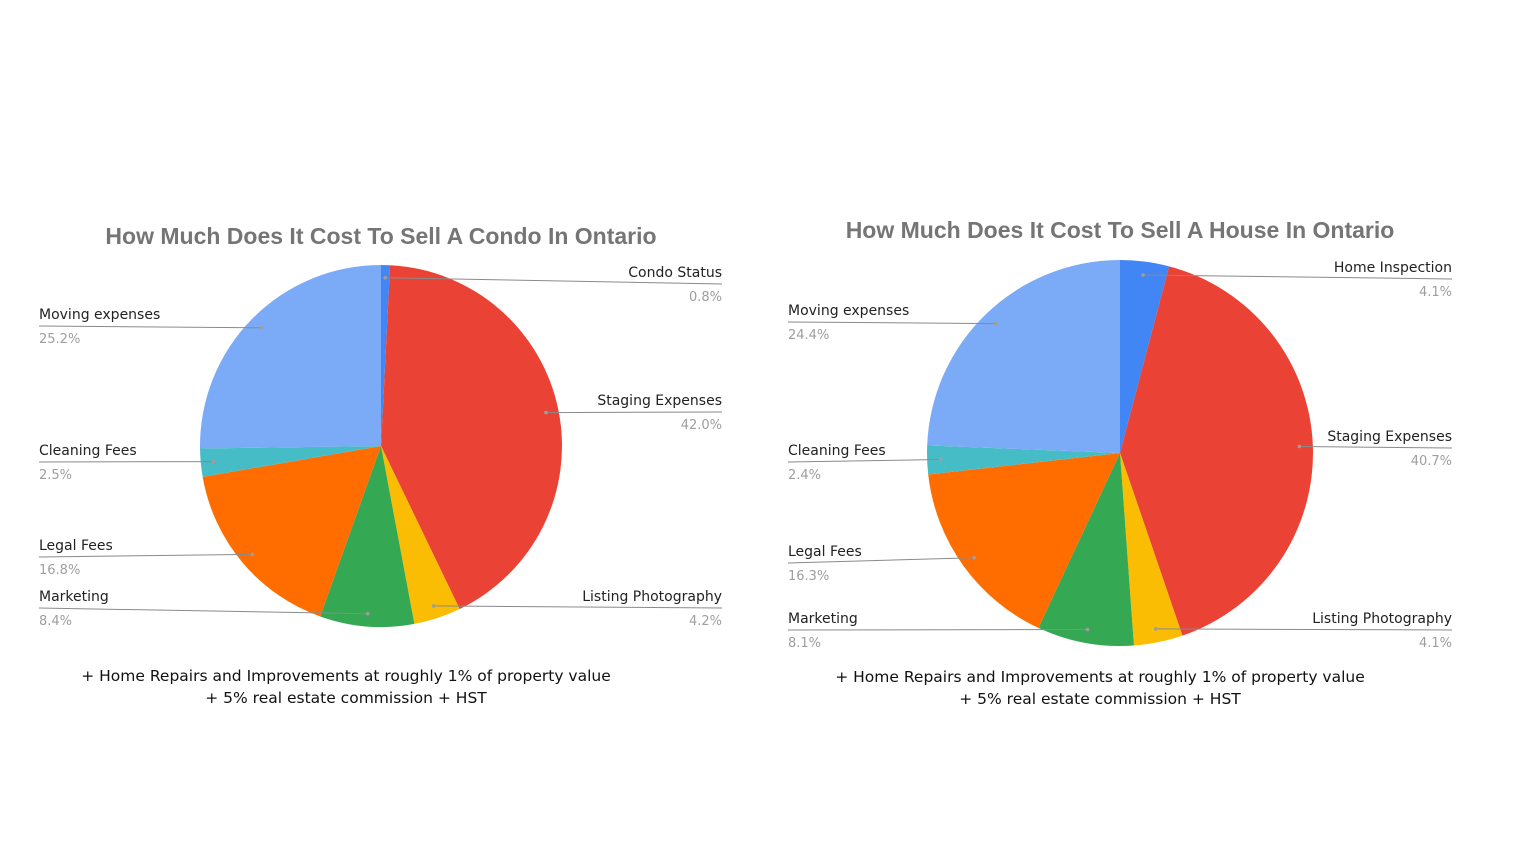 The image size is (1536, 864). What do you see at coordinates (55, 621) in the screenshot?
I see `condo-pct-marketing: 8.4%` at bounding box center [55, 621].